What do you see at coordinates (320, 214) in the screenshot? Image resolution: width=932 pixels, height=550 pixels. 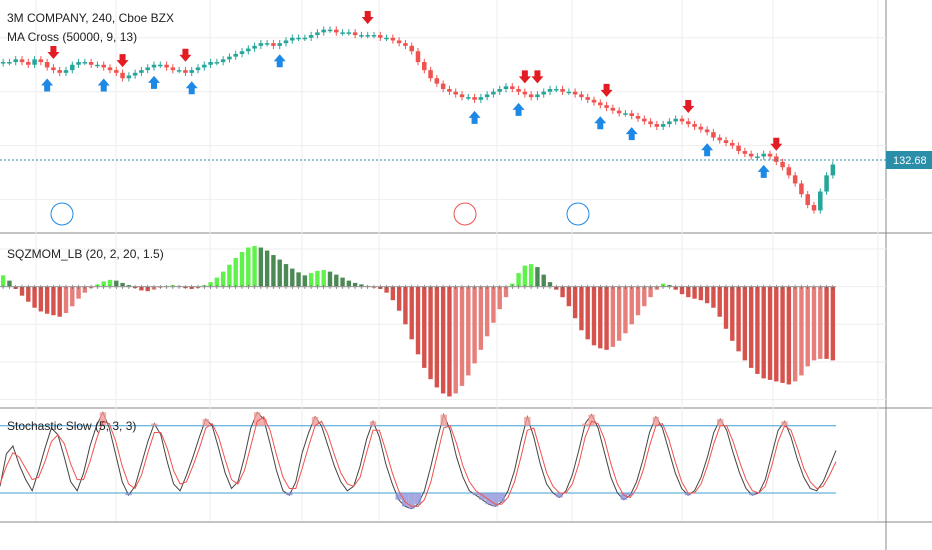 I see `event-markers` at bounding box center [320, 214].